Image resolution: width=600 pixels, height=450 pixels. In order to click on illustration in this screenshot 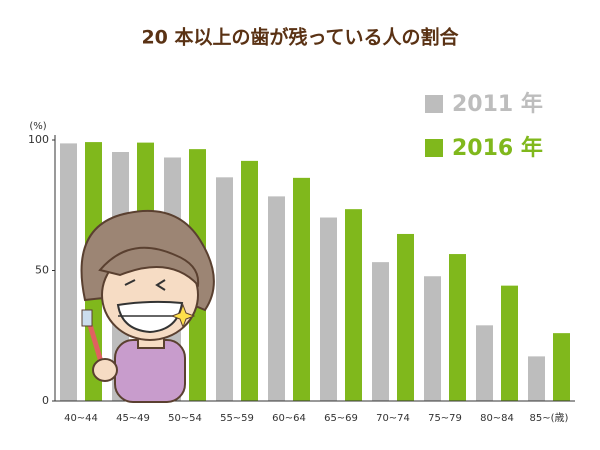, I will do `click(147, 306)`.